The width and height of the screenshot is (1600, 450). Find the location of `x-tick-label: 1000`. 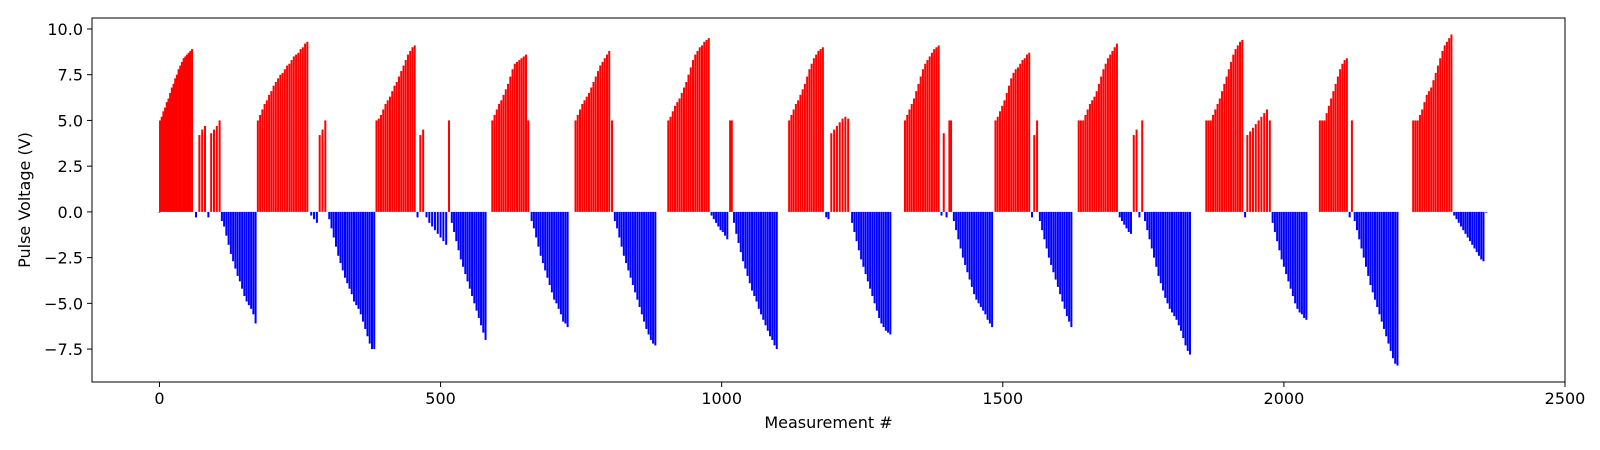

x-tick-label: 1000 is located at coordinates (721, 398).